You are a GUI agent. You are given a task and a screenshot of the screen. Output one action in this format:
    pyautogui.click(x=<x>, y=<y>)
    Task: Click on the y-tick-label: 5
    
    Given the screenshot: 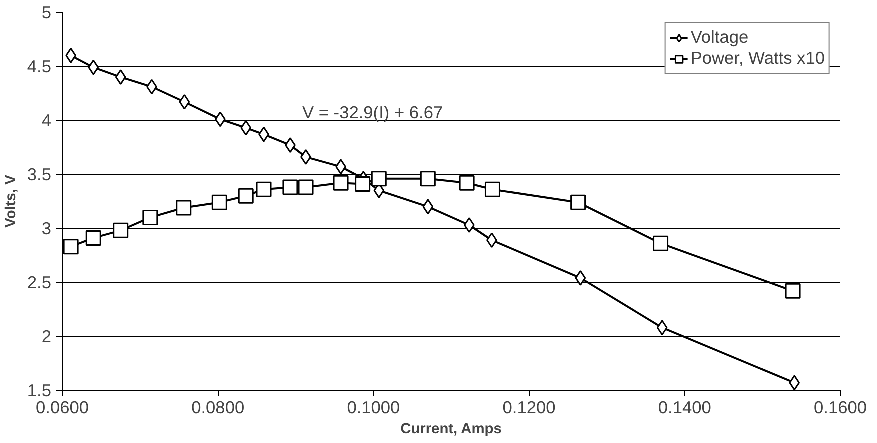 What is the action you would take?
    pyautogui.click(x=47, y=12)
    